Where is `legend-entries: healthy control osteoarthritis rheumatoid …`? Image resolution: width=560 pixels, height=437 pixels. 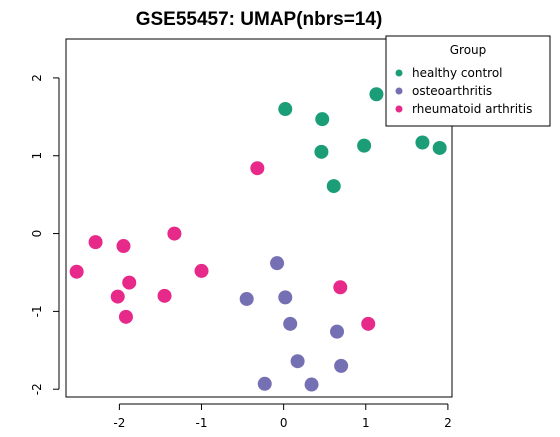
legend-entries: healthy control osteoarthritis rheumatoid … is located at coordinates (463, 91).